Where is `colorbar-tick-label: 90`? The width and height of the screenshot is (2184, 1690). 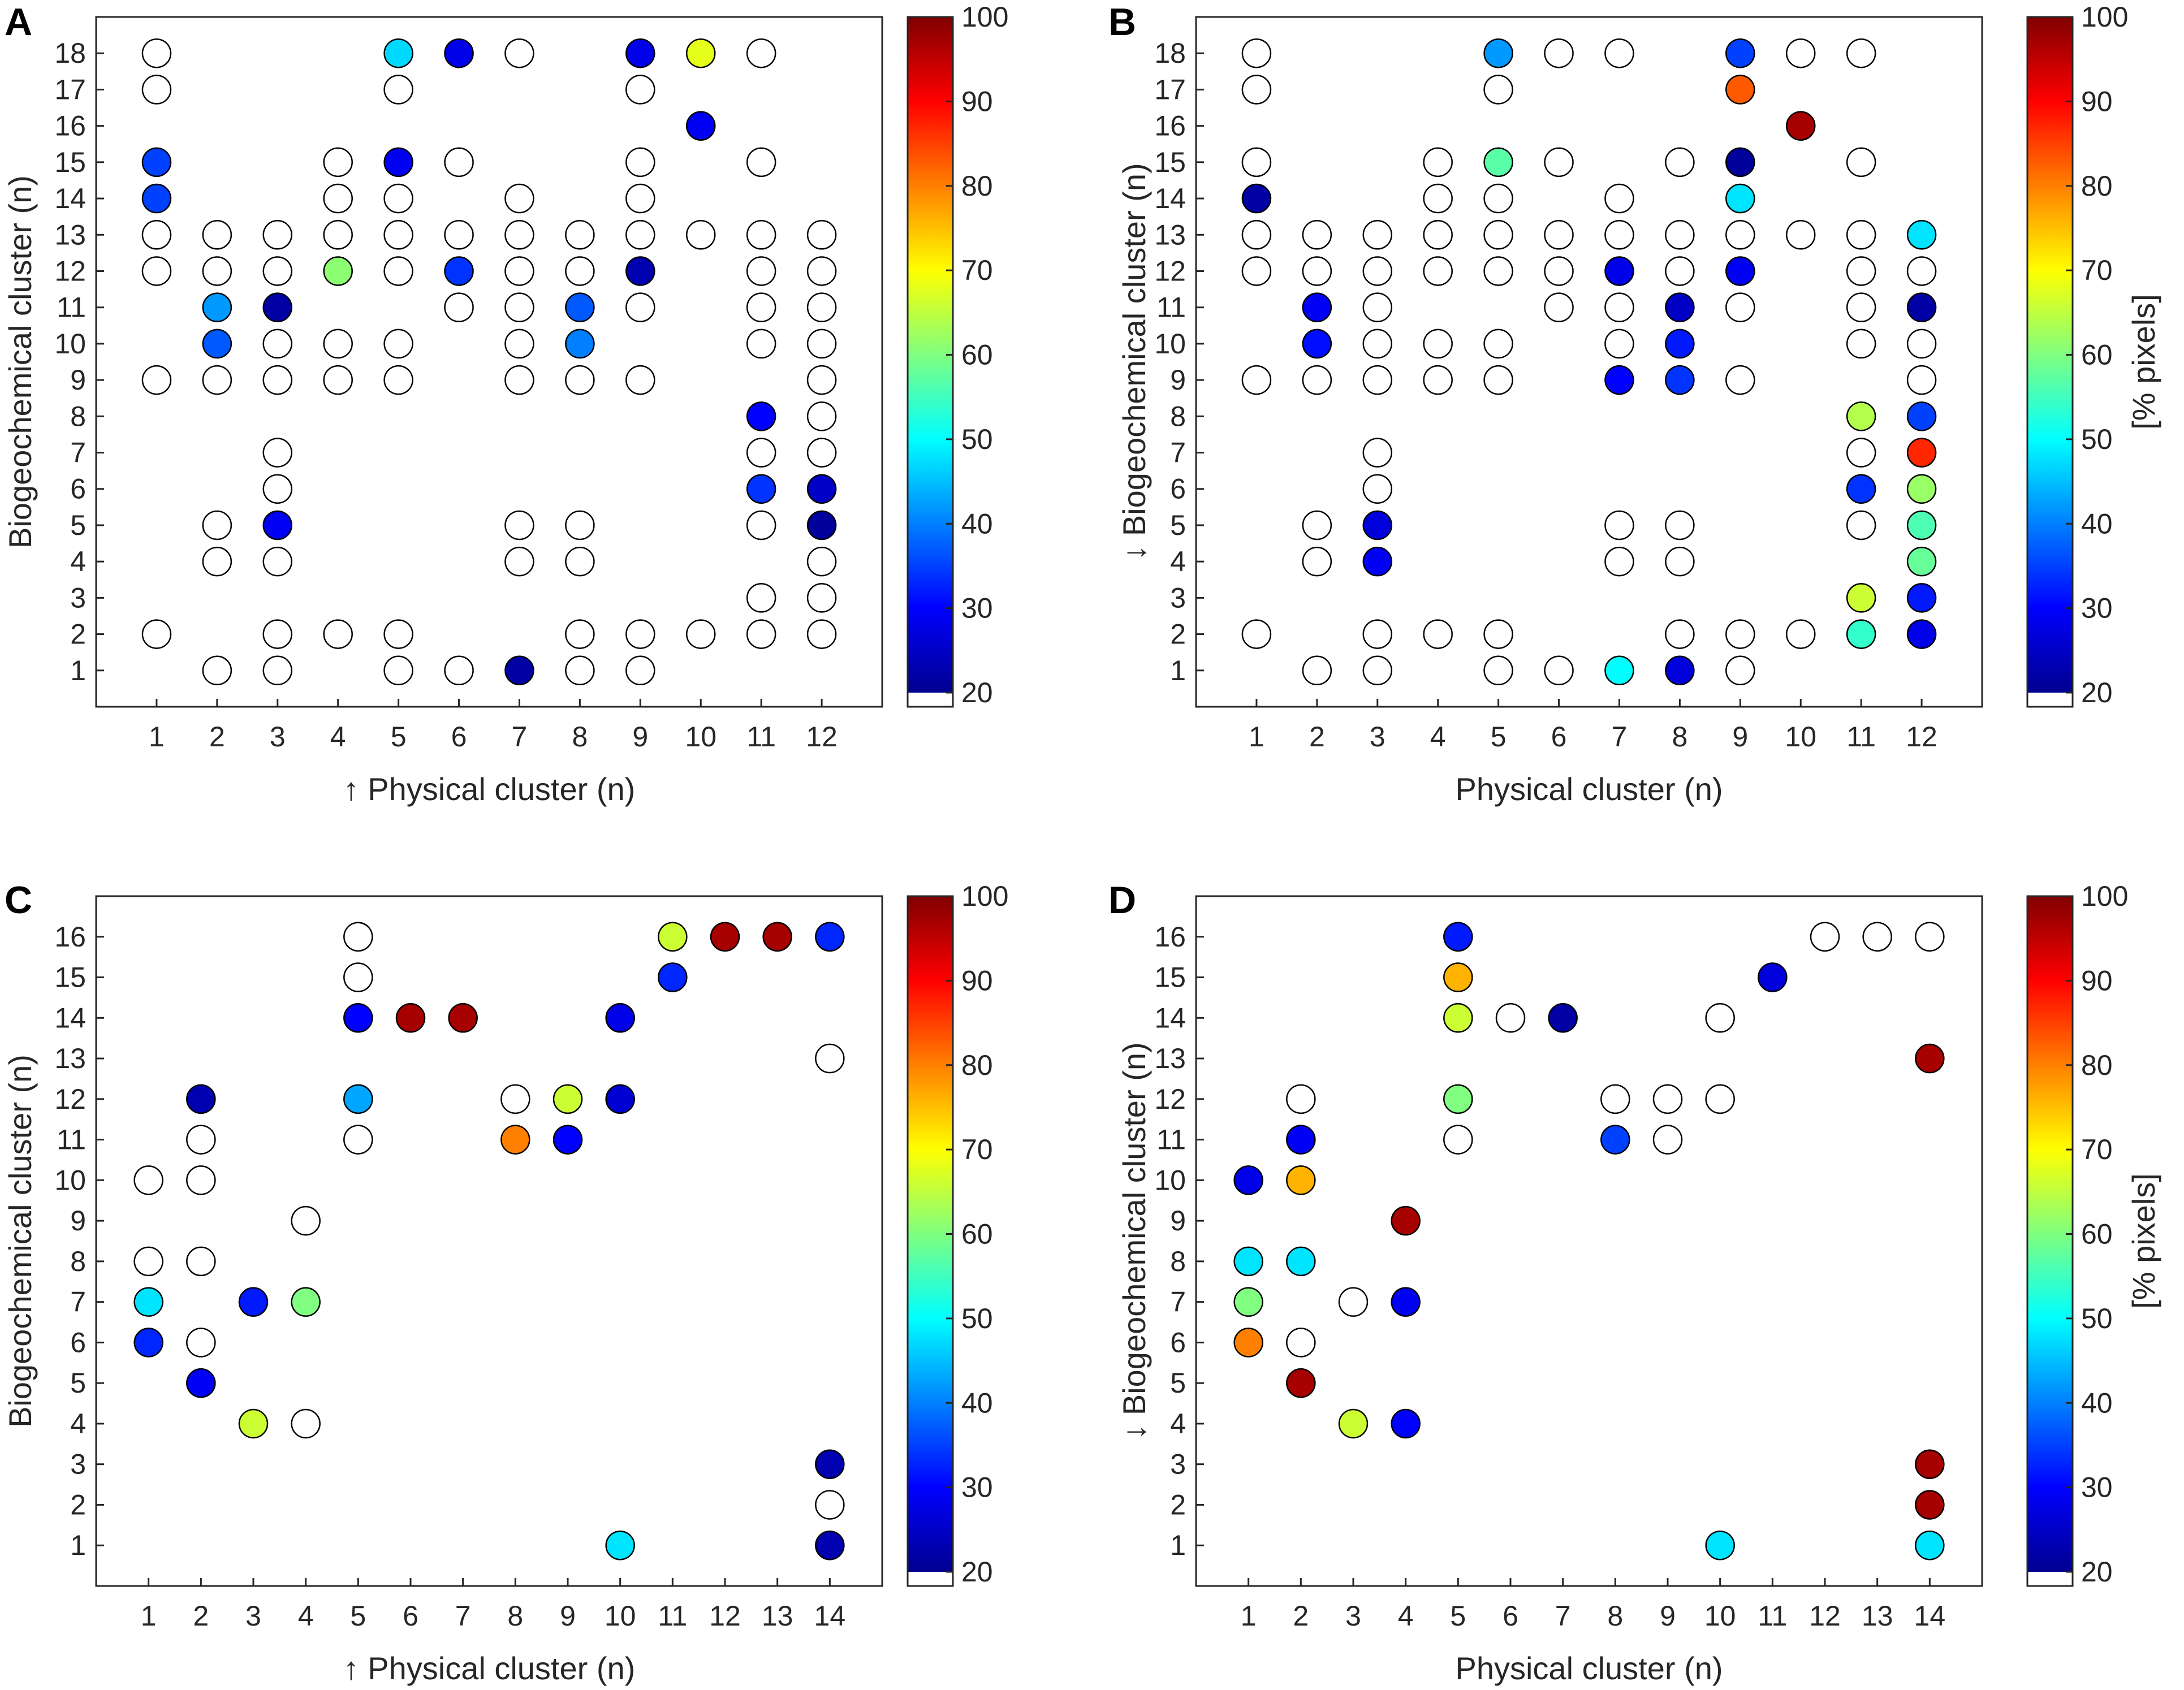 colorbar-tick-label: 90 is located at coordinates (2097, 101).